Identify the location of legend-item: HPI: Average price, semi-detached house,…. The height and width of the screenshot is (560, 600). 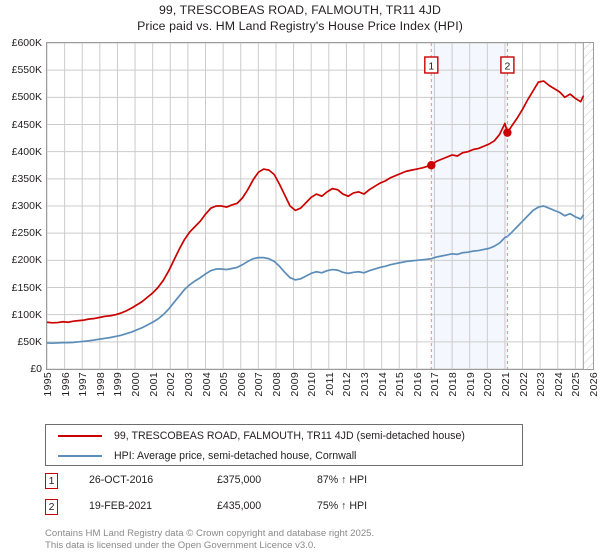
(201, 455).